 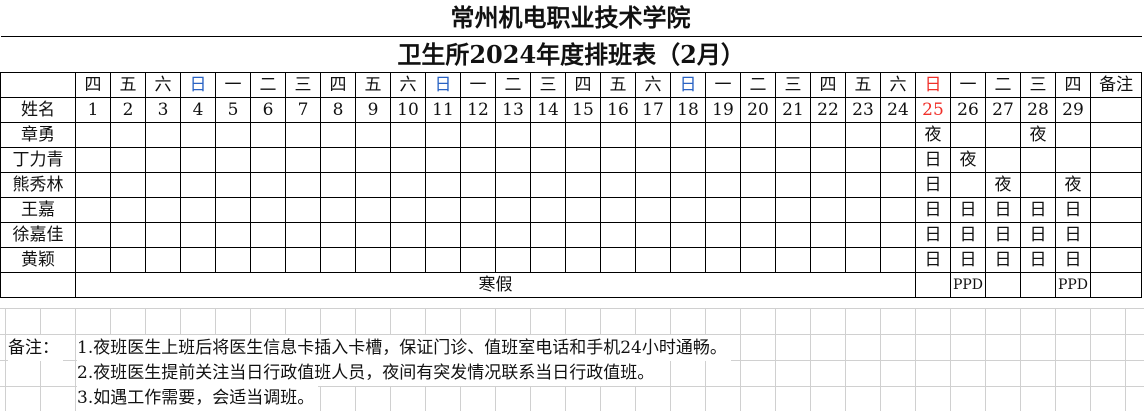 What do you see at coordinates (1003, 110) in the screenshot?
I see `date-cell: 27` at bounding box center [1003, 110].